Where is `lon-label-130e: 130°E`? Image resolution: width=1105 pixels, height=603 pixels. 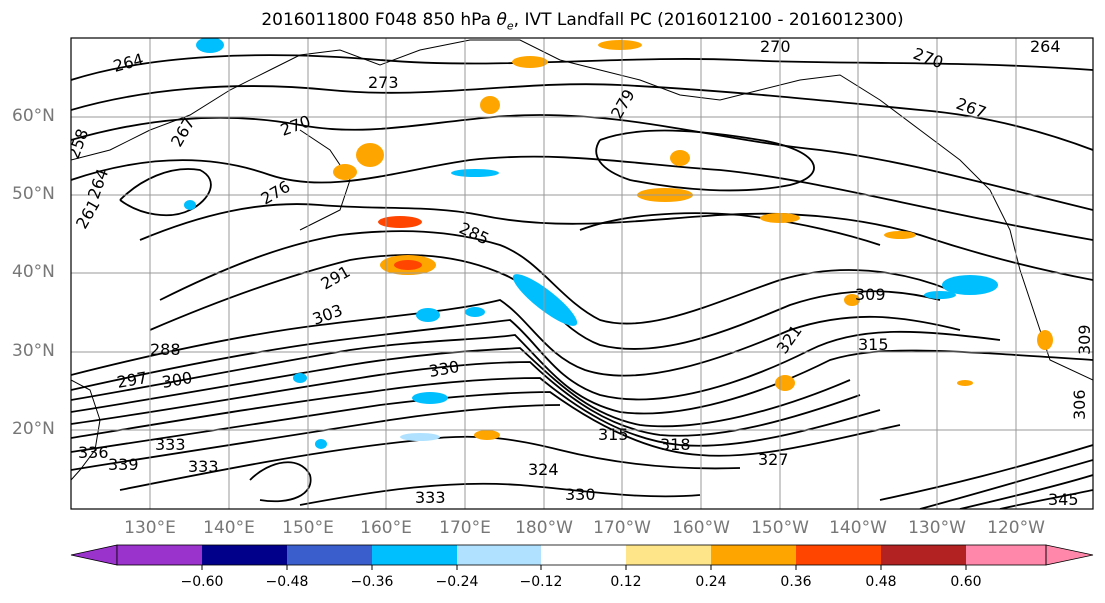
lon-label-130e: 130°E is located at coordinates (150, 528).